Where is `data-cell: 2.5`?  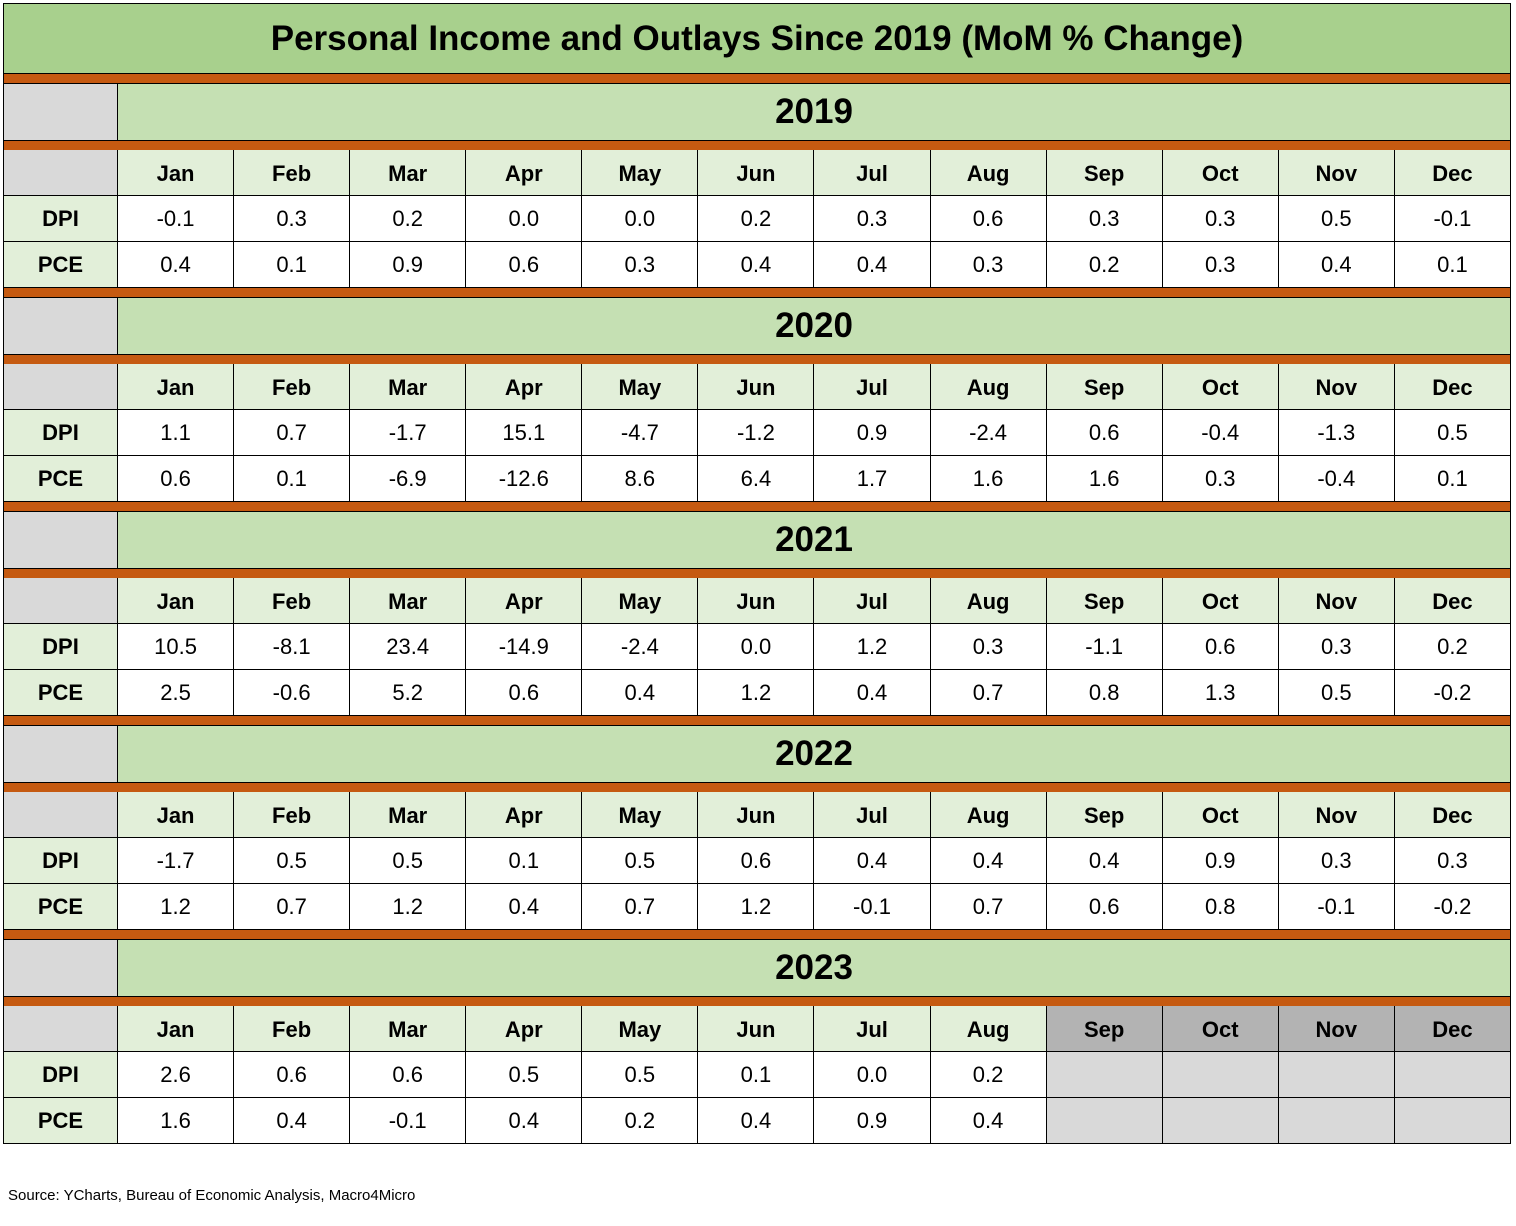
data-cell: 2.5 is located at coordinates (176, 693).